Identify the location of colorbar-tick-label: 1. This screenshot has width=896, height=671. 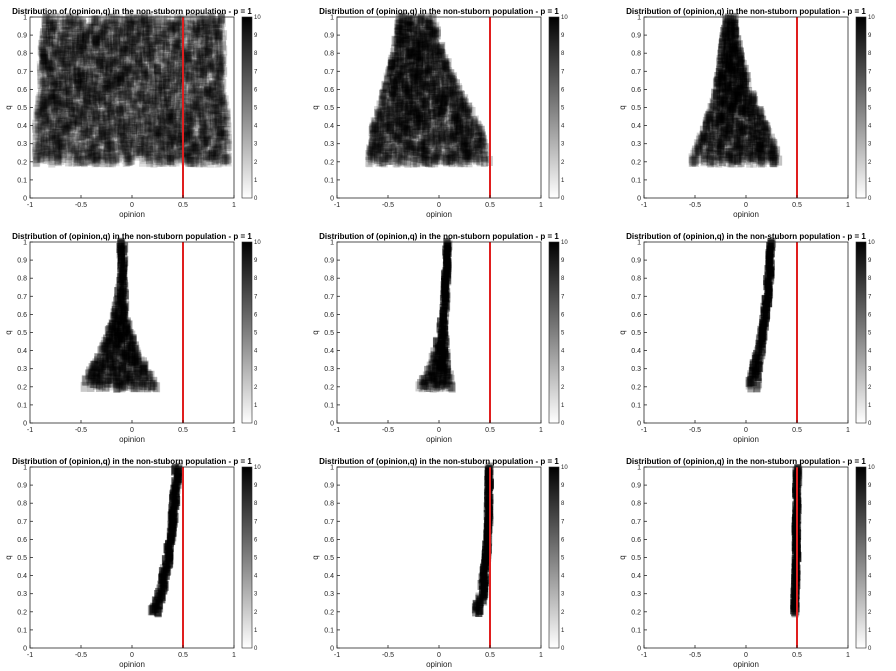
(256, 181).